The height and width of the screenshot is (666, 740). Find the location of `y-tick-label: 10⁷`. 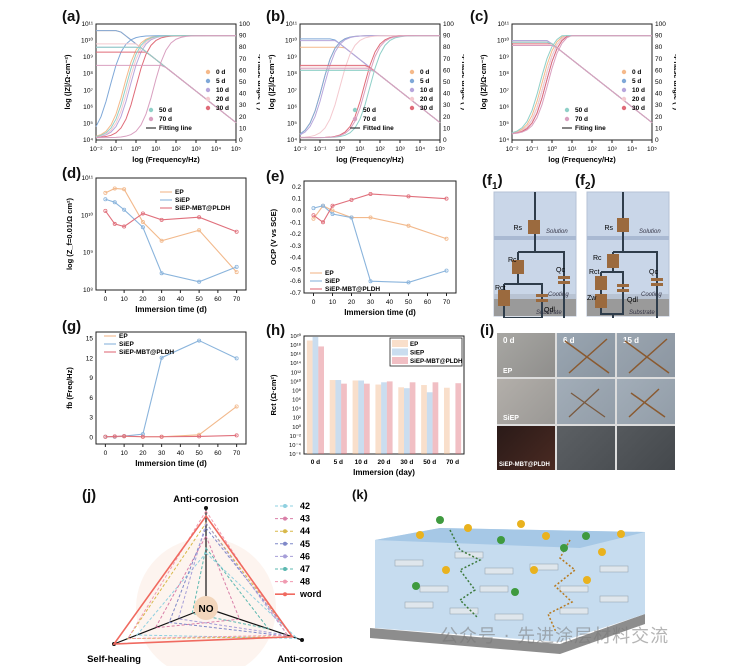

y-tick-label: 10⁷ is located at coordinates (292, 90).